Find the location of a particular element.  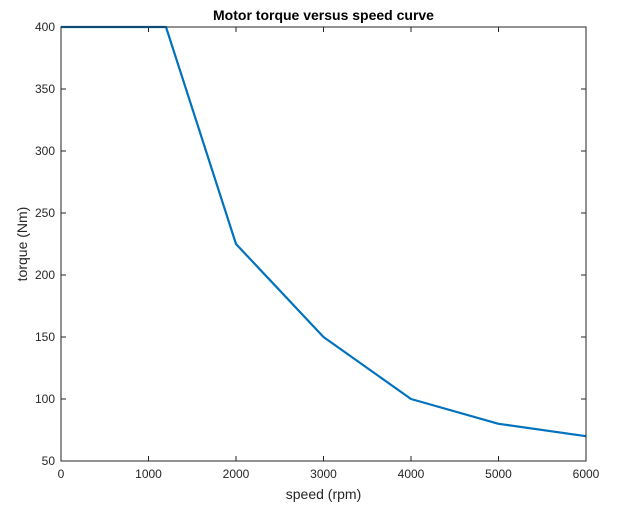

chart-title: Motor torque versus speed curve is located at coordinates (323, 15).